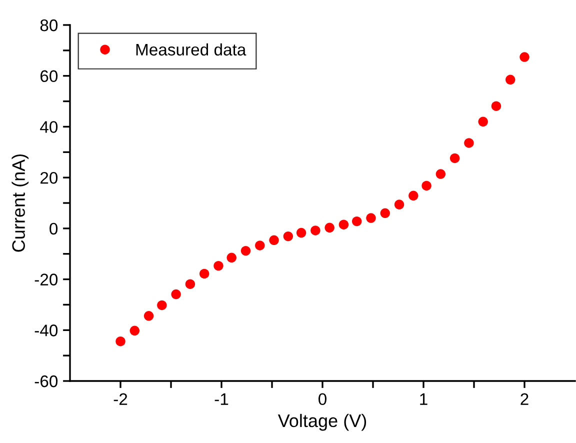 The height and width of the screenshot is (443, 576). Describe the element at coordinates (49, 76) in the screenshot. I see `y-tick-label: 60` at that location.